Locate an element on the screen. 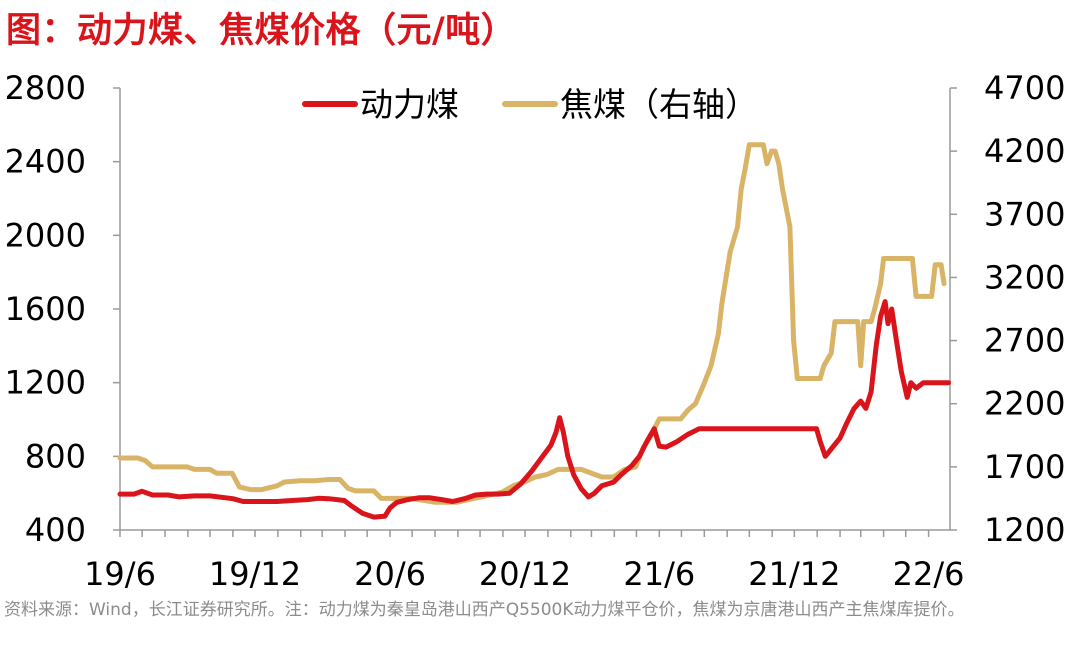 The width and height of the screenshot is (1080, 647). right-tick-label: 2200 is located at coordinates (1024, 404).